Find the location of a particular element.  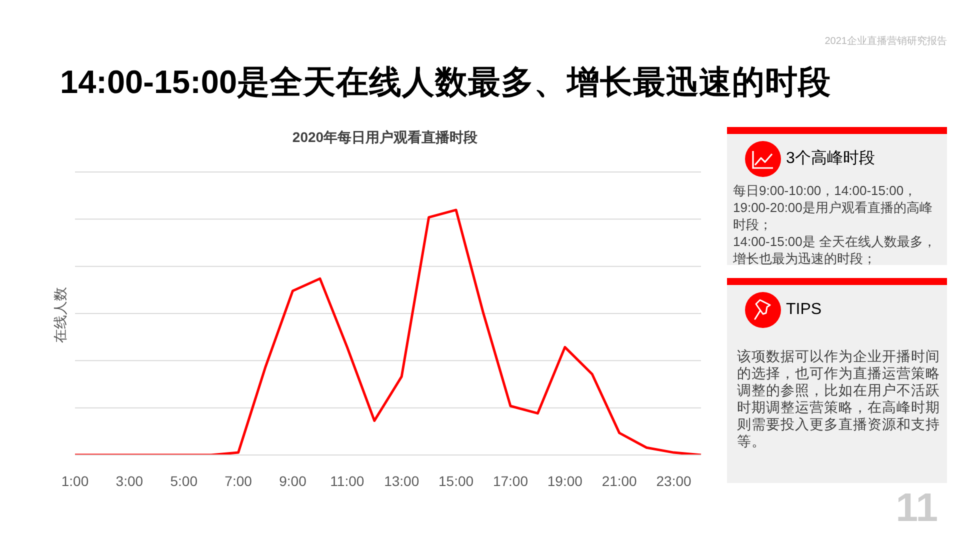

text: 3个高峰时段 is located at coordinates (830, 158).